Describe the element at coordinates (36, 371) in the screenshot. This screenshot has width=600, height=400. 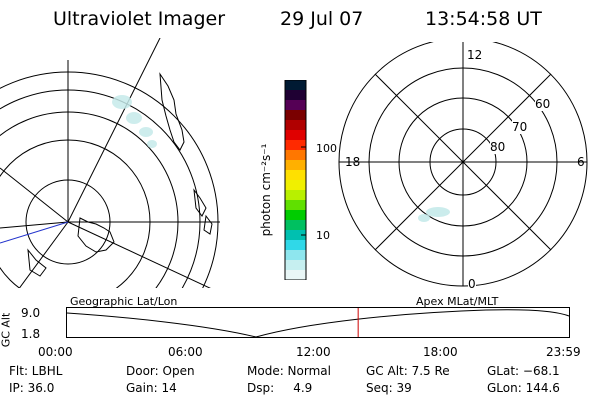
I see `status-filter: Flt: LBHL` at that location.